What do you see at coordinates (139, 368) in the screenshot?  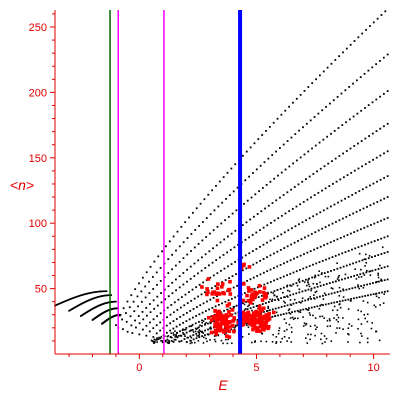 I see `x-tick-label: 0` at bounding box center [139, 368].